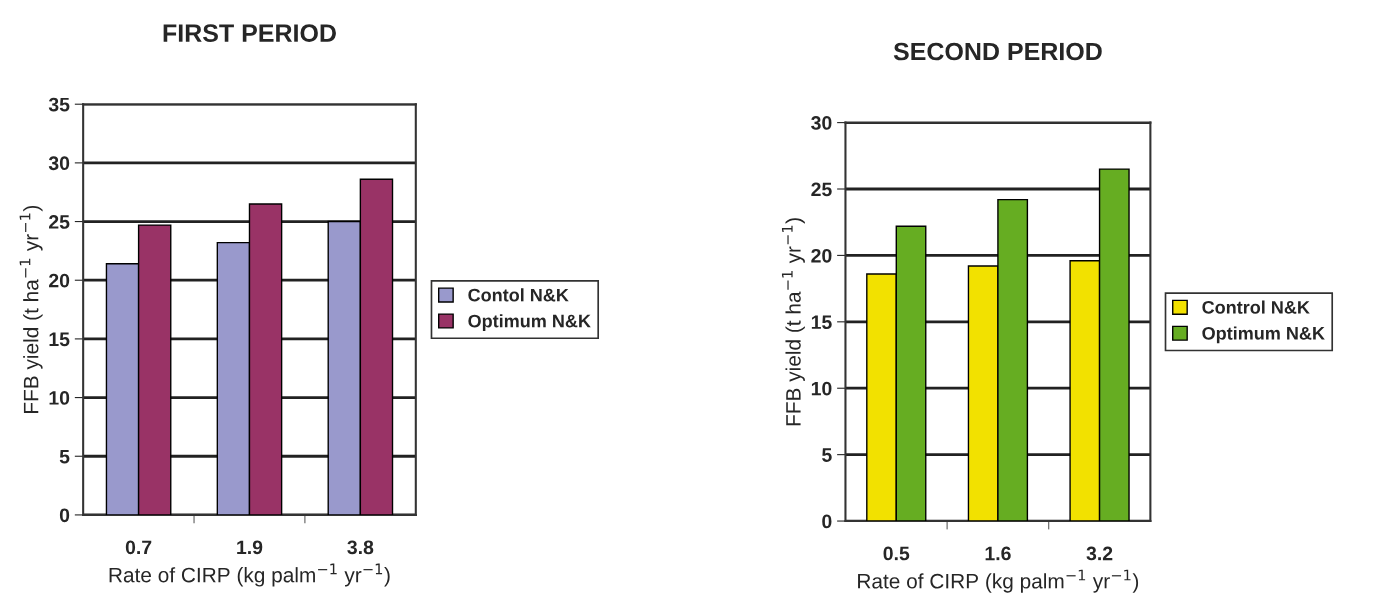  Describe the element at coordinates (360, 547) in the screenshot. I see `x-tick-label: 3.8` at that location.